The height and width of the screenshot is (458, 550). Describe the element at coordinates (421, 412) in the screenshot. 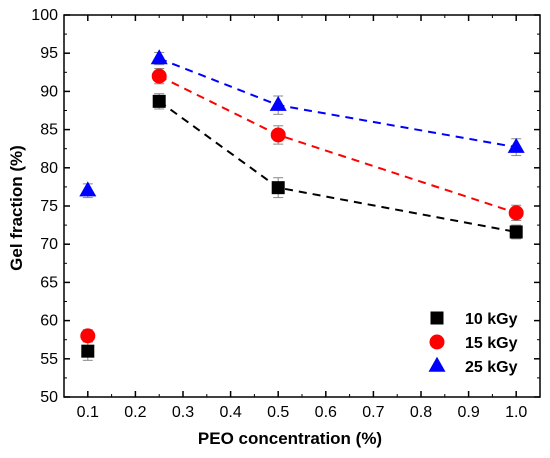

I see `x-tick-label: 0.8` at that location.